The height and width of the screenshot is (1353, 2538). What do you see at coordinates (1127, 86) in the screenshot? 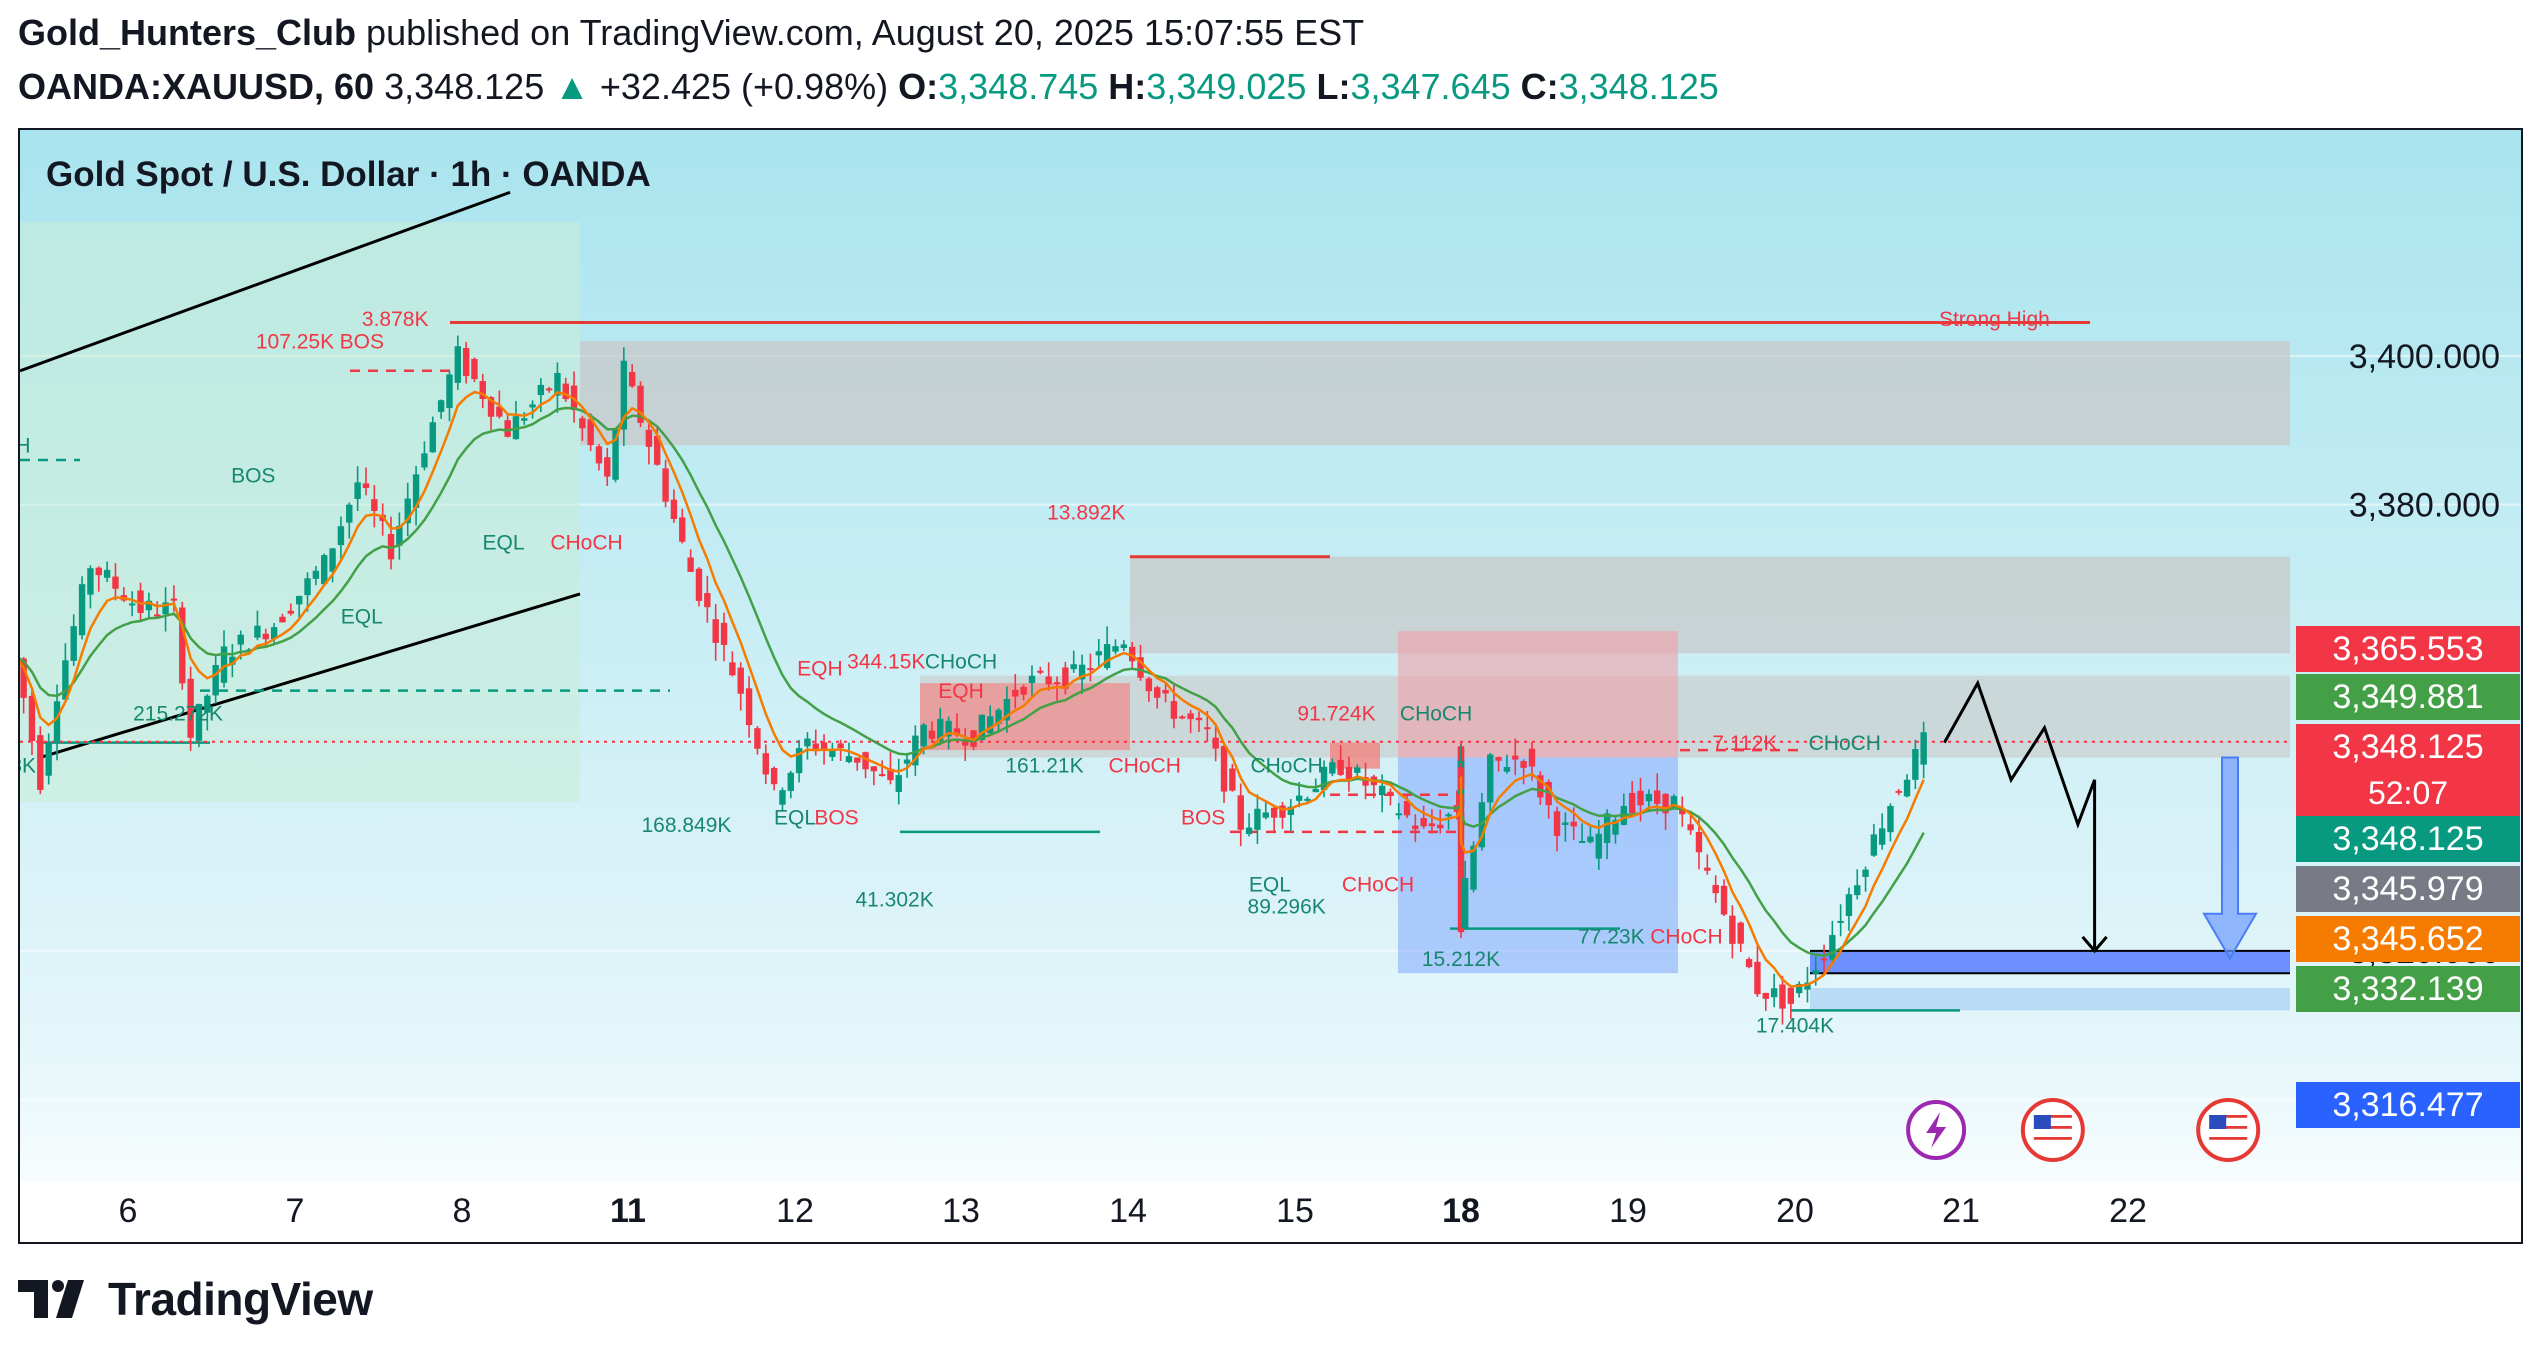
I see `high-label: H:` at bounding box center [1127, 86].